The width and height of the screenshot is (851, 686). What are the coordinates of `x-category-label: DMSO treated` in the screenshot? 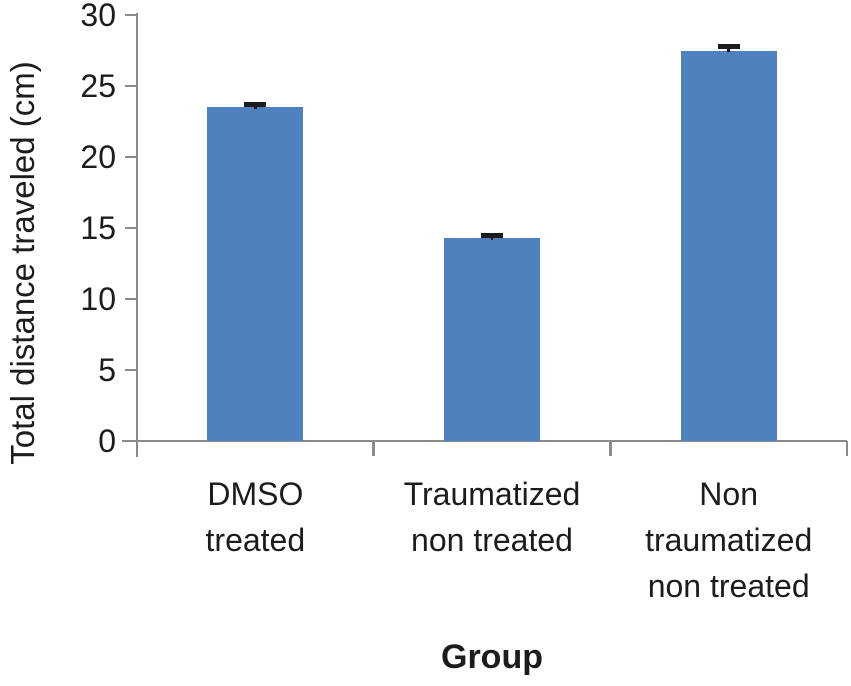 It's located at (255, 517).